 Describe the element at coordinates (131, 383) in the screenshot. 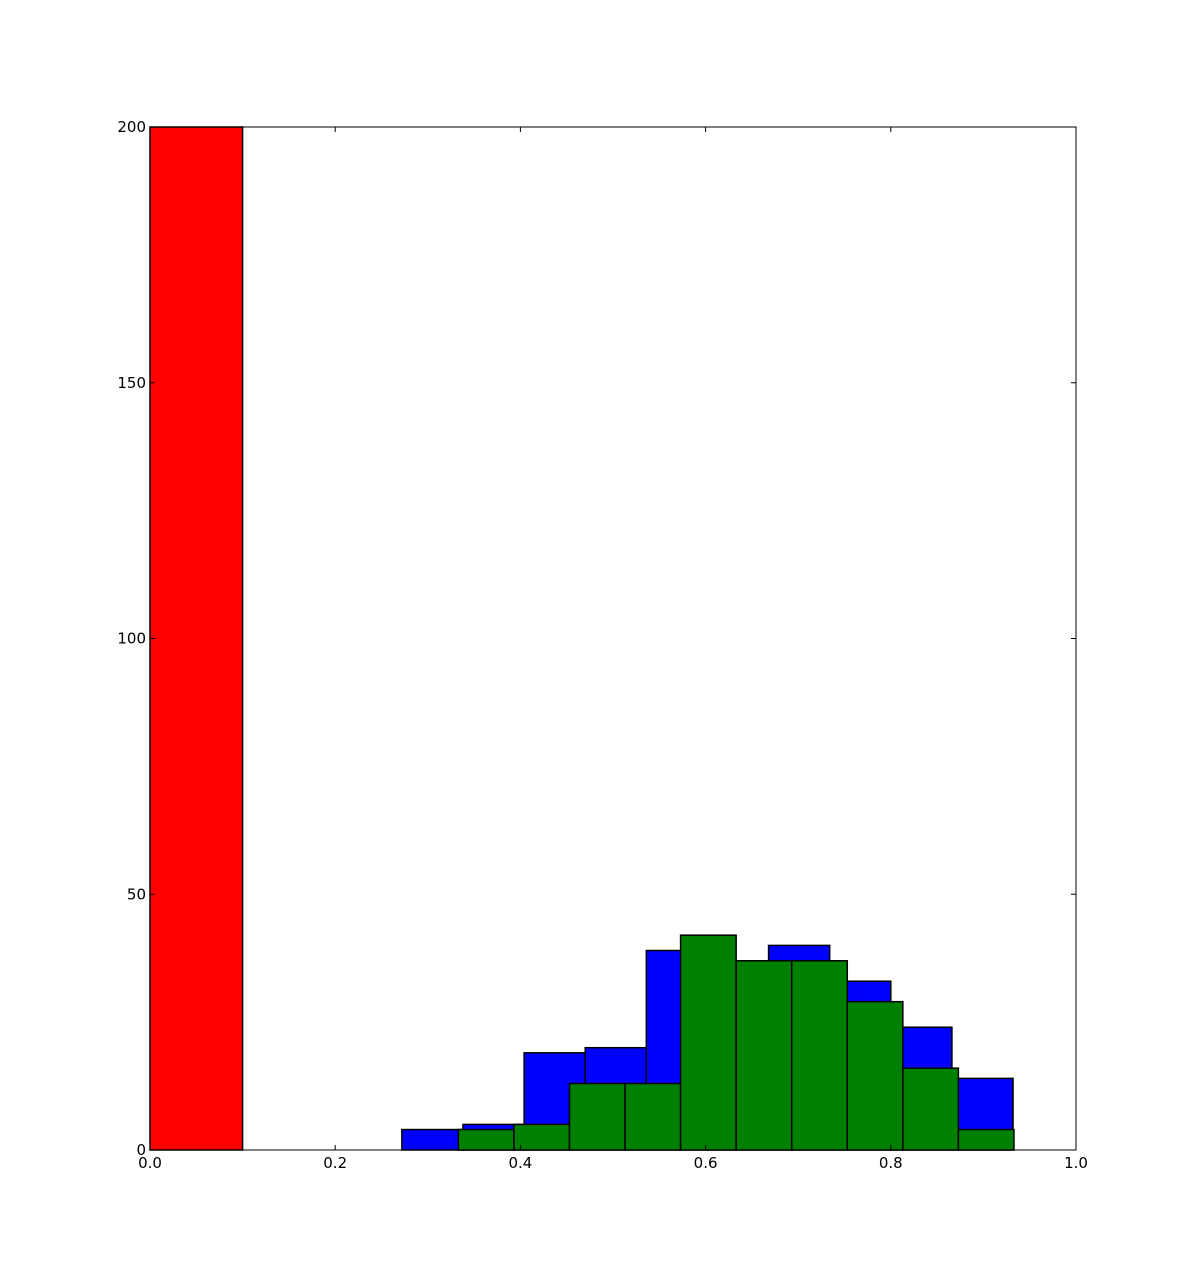

I see `y-tick-label: 150` at that location.